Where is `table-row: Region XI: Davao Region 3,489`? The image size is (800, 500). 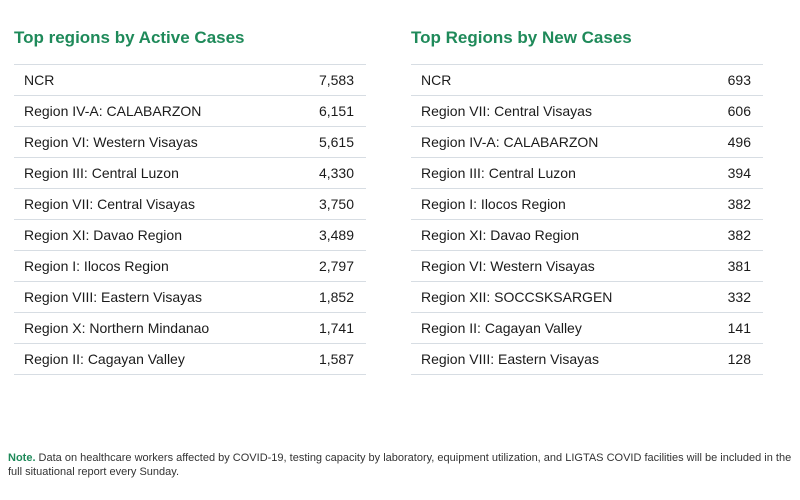 table-row: Region XI: Davao Region 3,489 is located at coordinates (190, 235).